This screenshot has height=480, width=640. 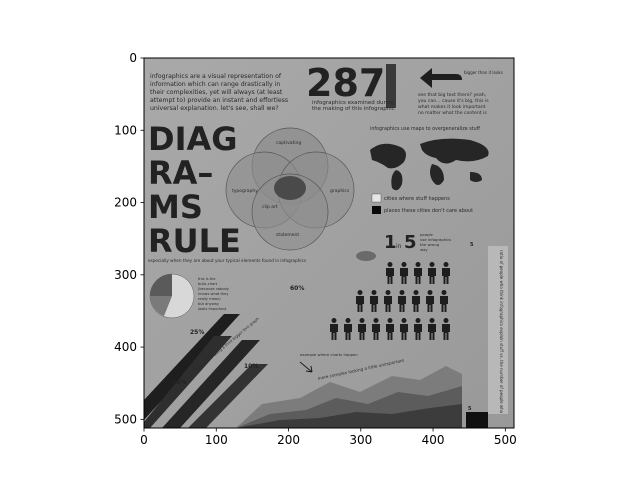 I want to click on people-icon-grid, so click(x=390, y=301).